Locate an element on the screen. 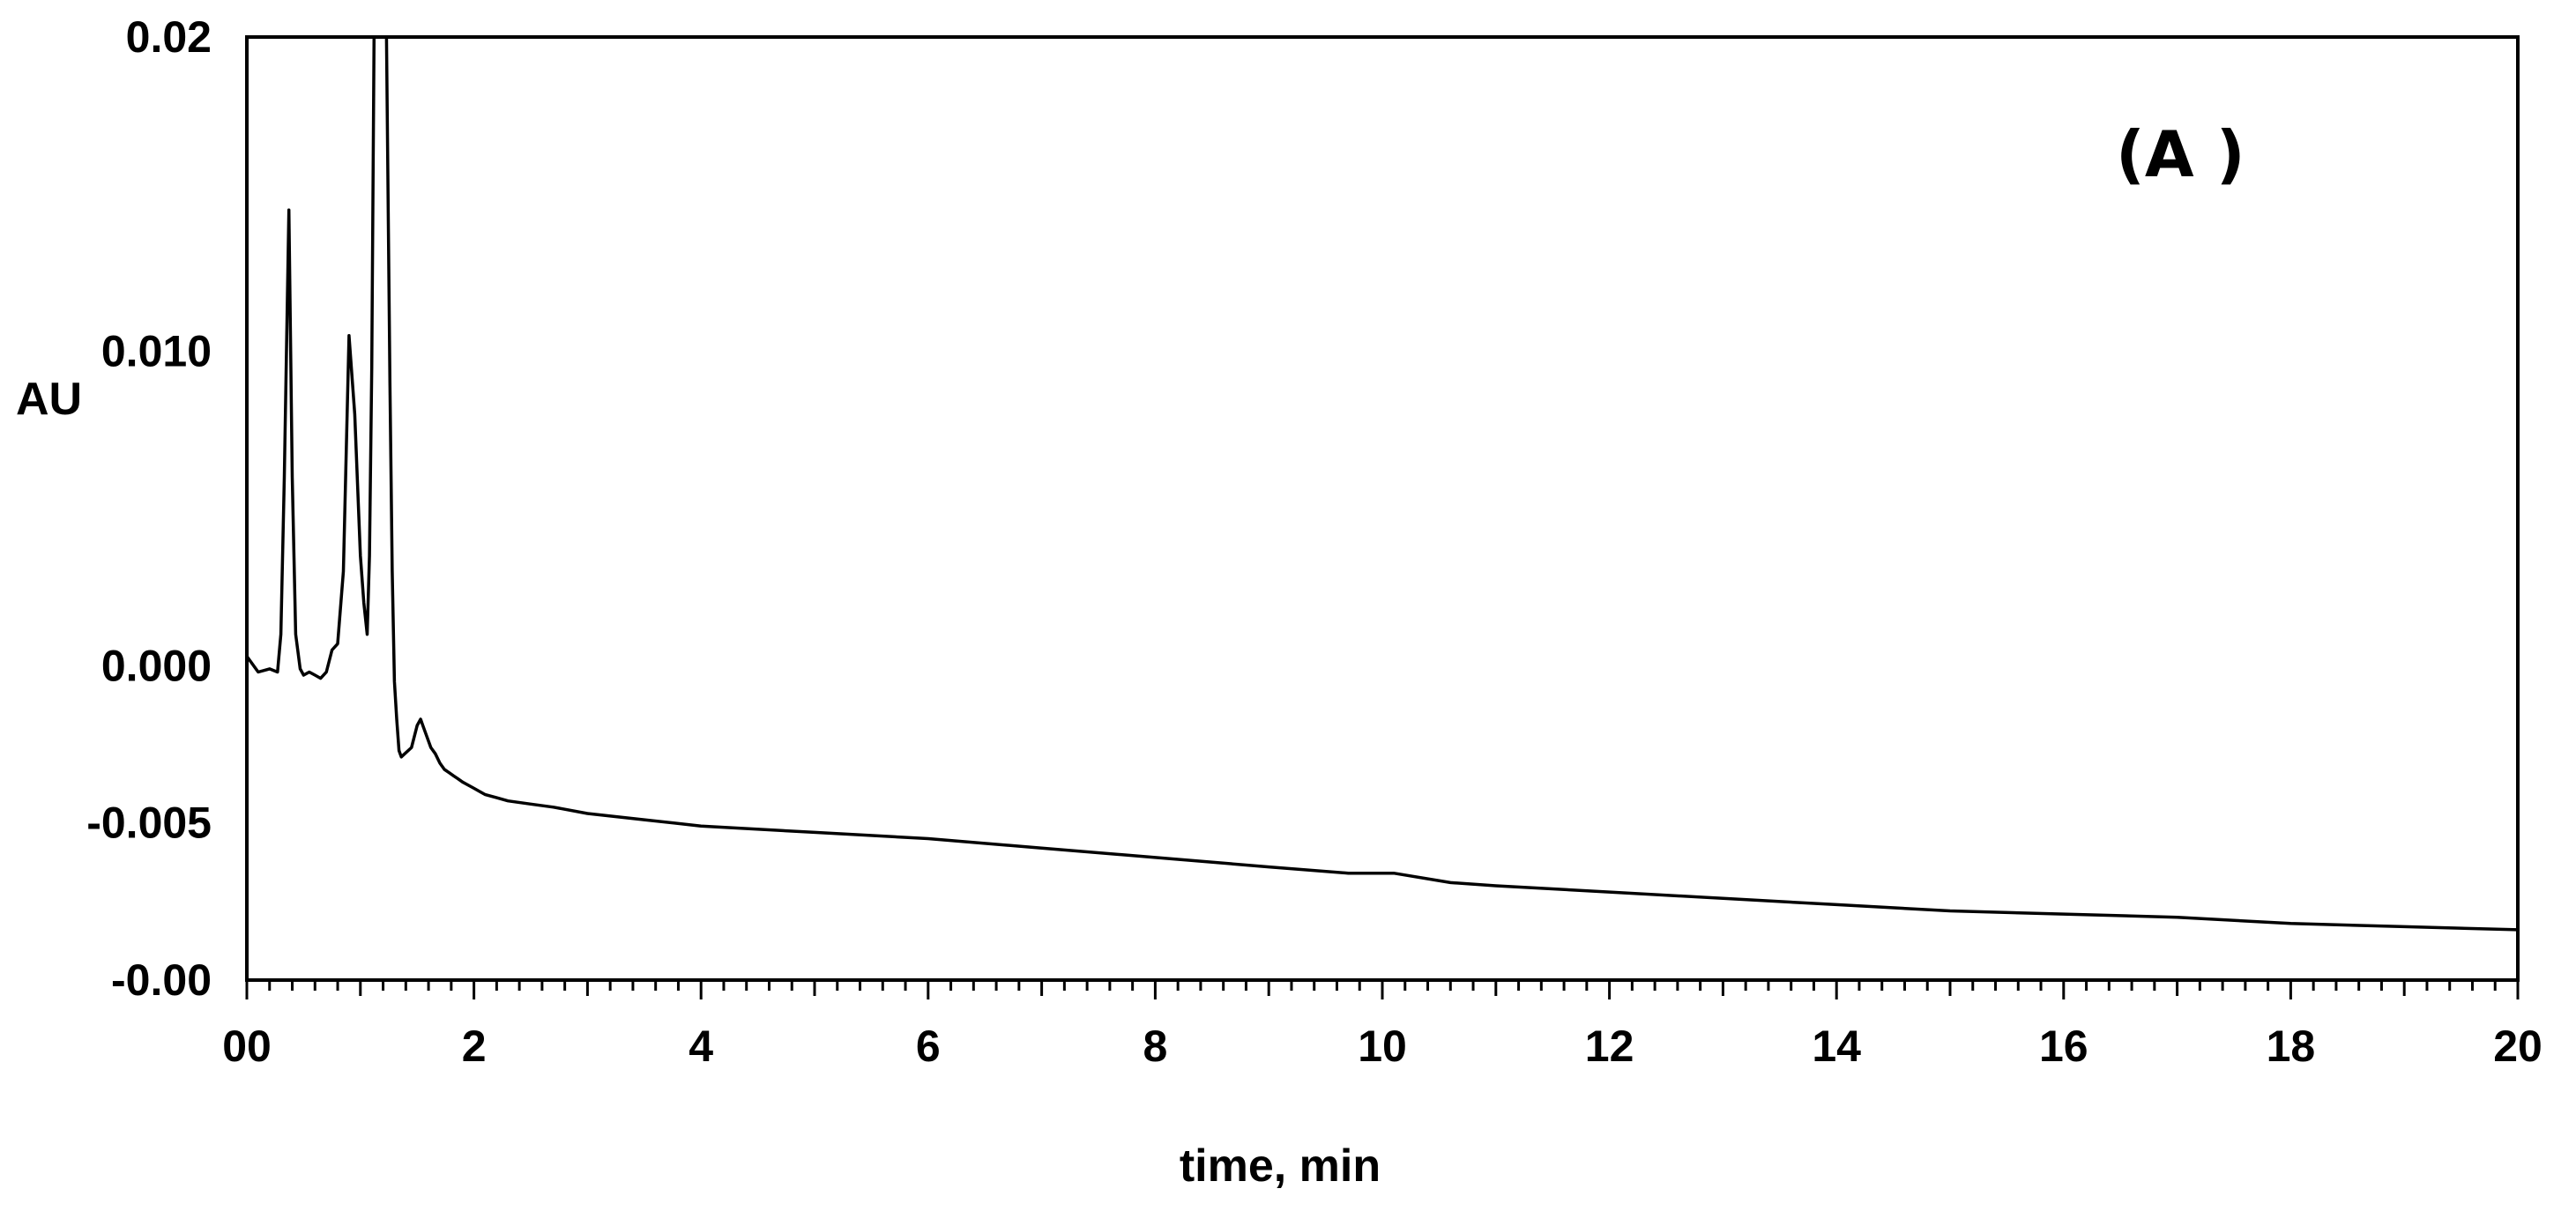  x-tick-label: 16 is located at coordinates (2063, 1046).